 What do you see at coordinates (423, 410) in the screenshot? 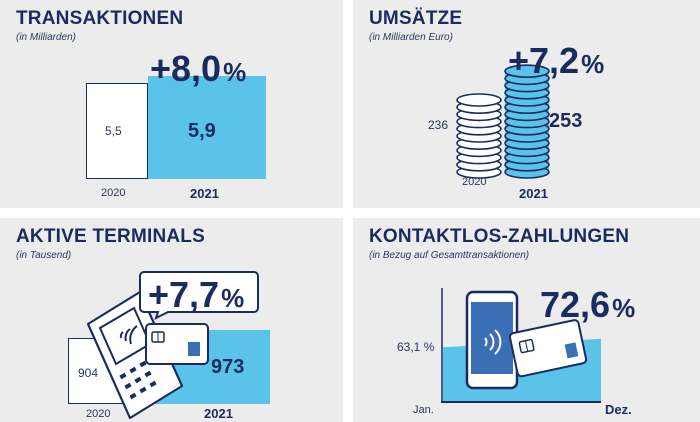
I see `category-label-jan: Jan.` at bounding box center [423, 410].